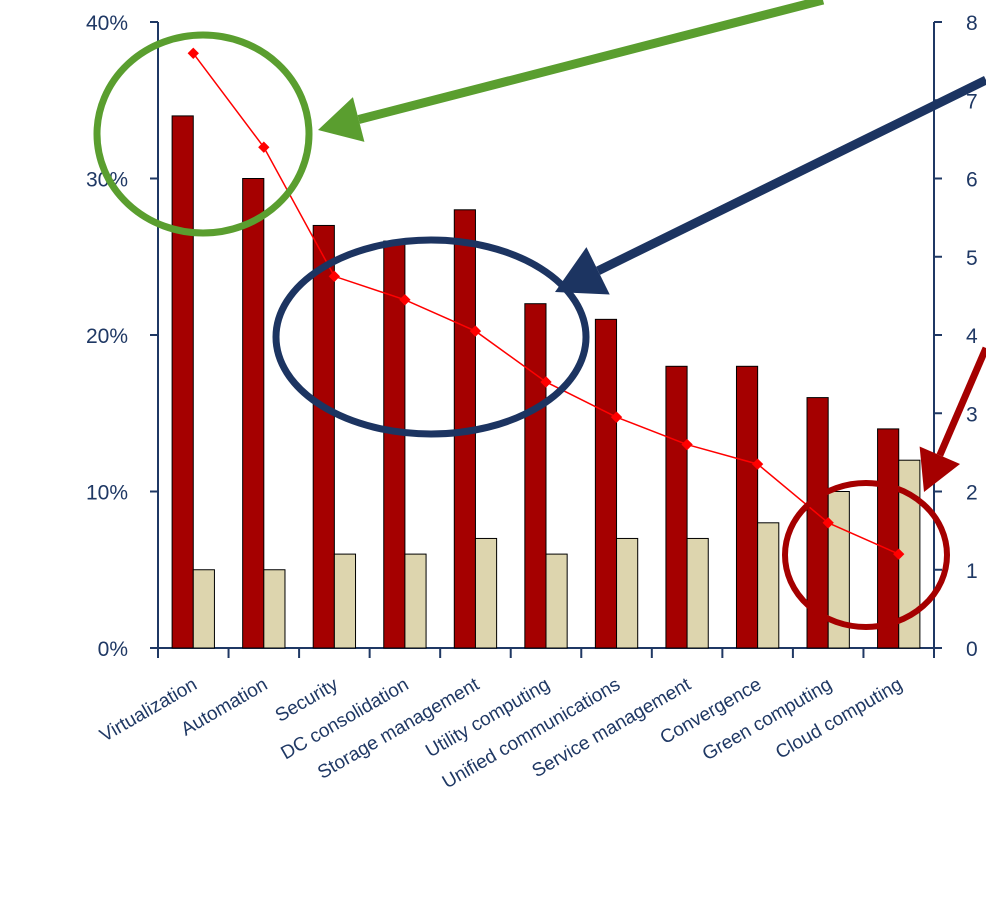 Image resolution: width=986 pixels, height=902 pixels. What do you see at coordinates (972, 336) in the screenshot?
I see `right-tick-label: 4` at bounding box center [972, 336].